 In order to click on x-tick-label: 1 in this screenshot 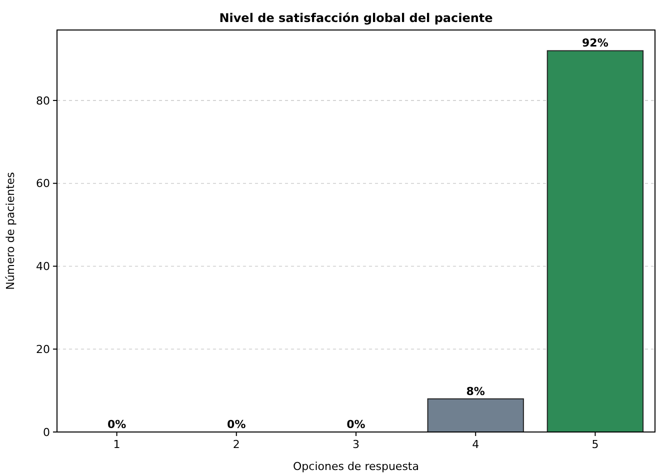, I will do `click(116, 444)`.